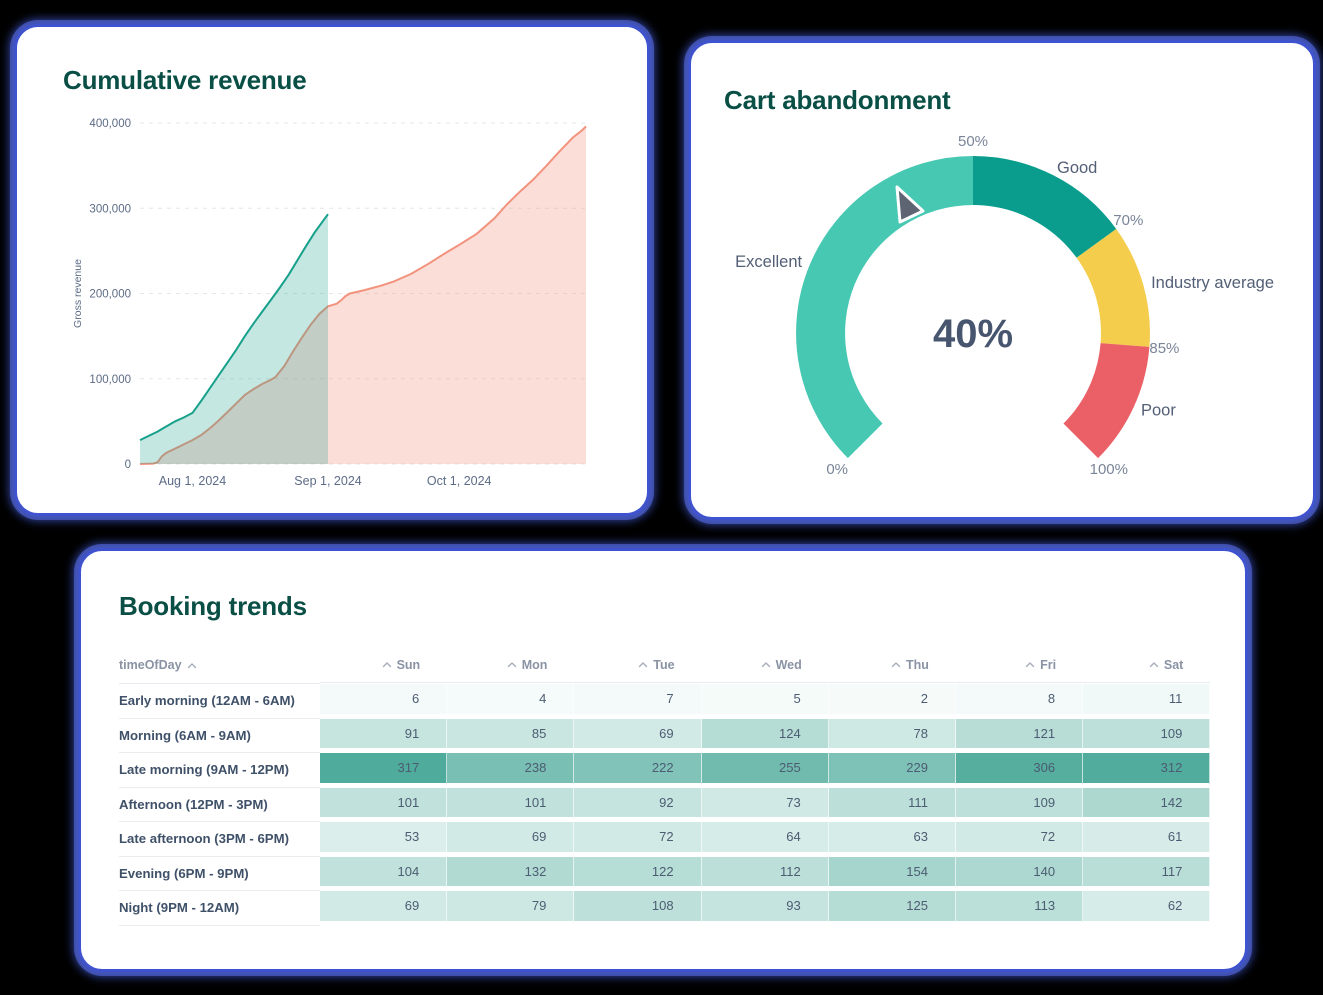 Image resolution: width=1323 pixels, height=995 pixels. Describe the element at coordinates (1173, 664) in the screenshot. I see `column-header-label: Sat` at that location.